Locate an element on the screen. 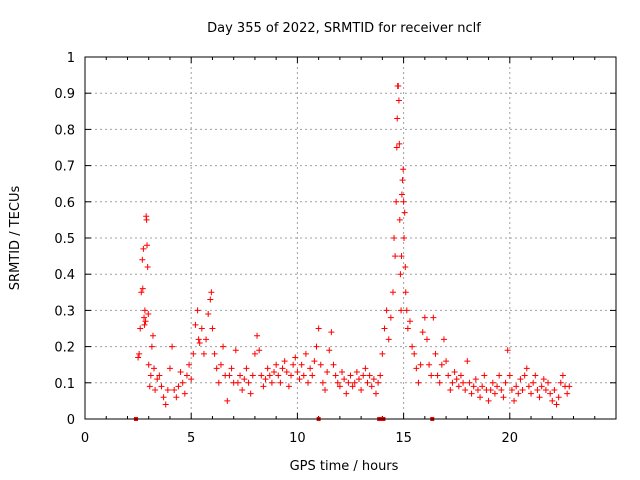  y-tick-label: 0.5 is located at coordinates (64, 239).